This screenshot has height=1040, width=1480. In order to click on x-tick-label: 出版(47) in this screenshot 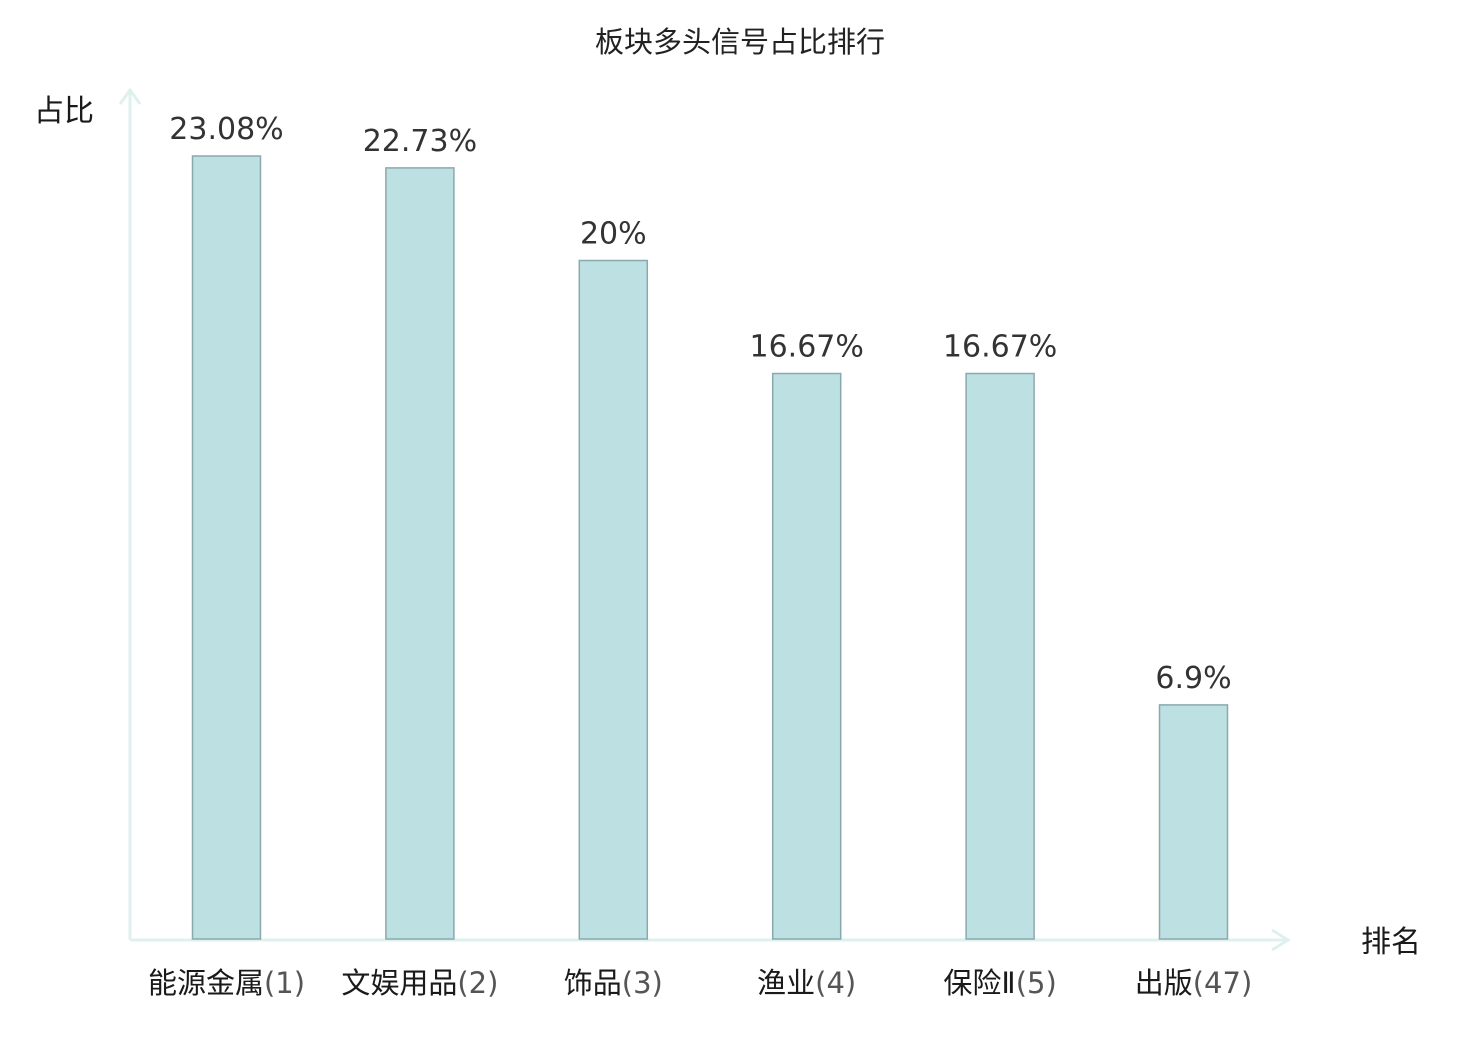, I will do `click(1194, 983)`.